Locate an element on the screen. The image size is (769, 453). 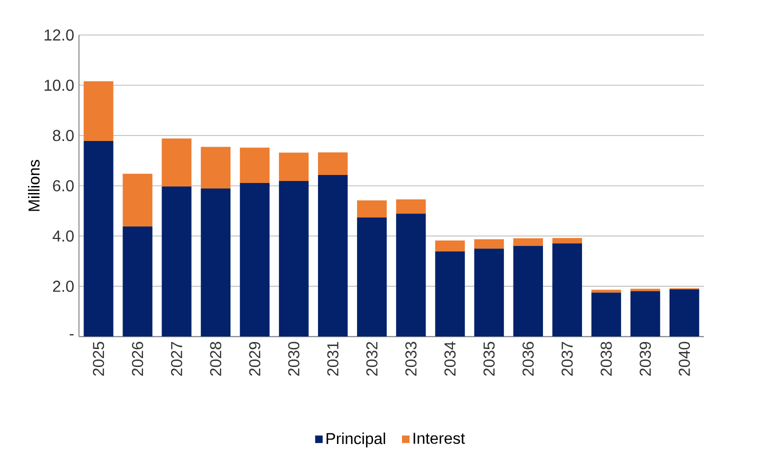
x-tick-label: 2036 is located at coordinates (528, 359).